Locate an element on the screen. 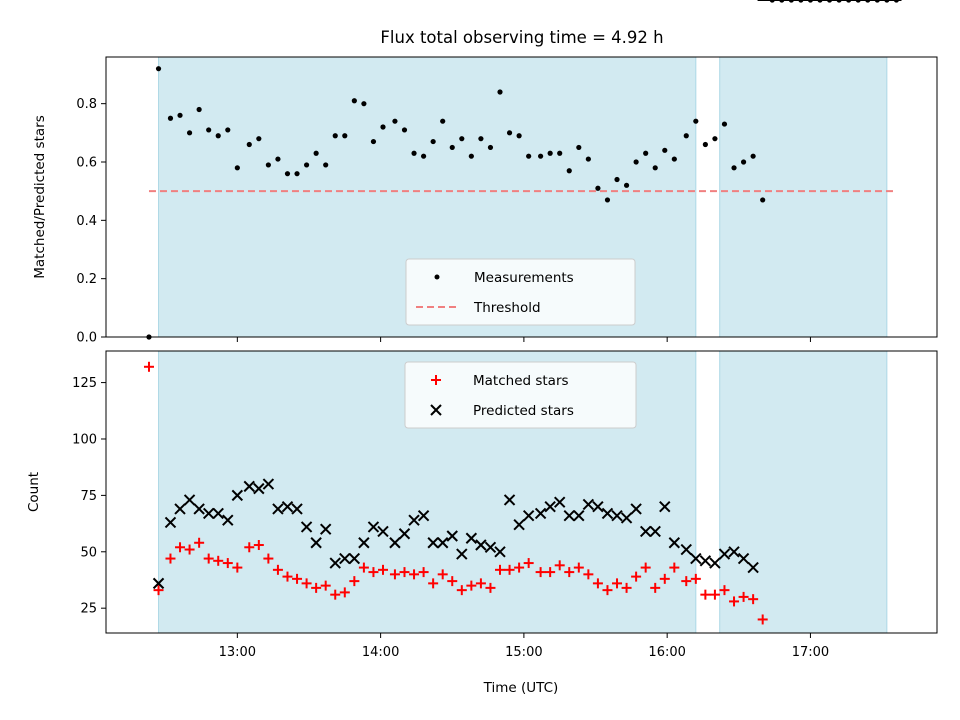 Image resolution: width=960 pixels, height=720 pixels. legend-measurements-marker is located at coordinates (437, 277).